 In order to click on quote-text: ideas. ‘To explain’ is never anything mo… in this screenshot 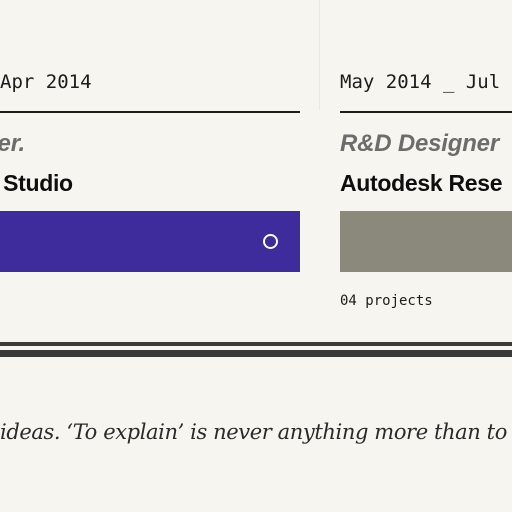, I will do `click(256, 432)`.